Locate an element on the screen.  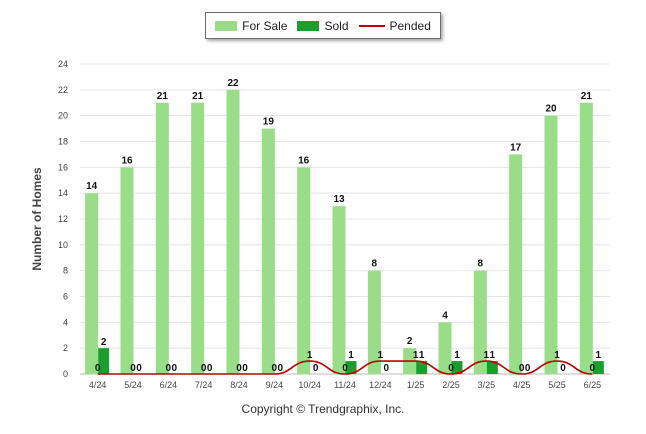
y-tick-label: 16 is located at coordinates (63, 167).